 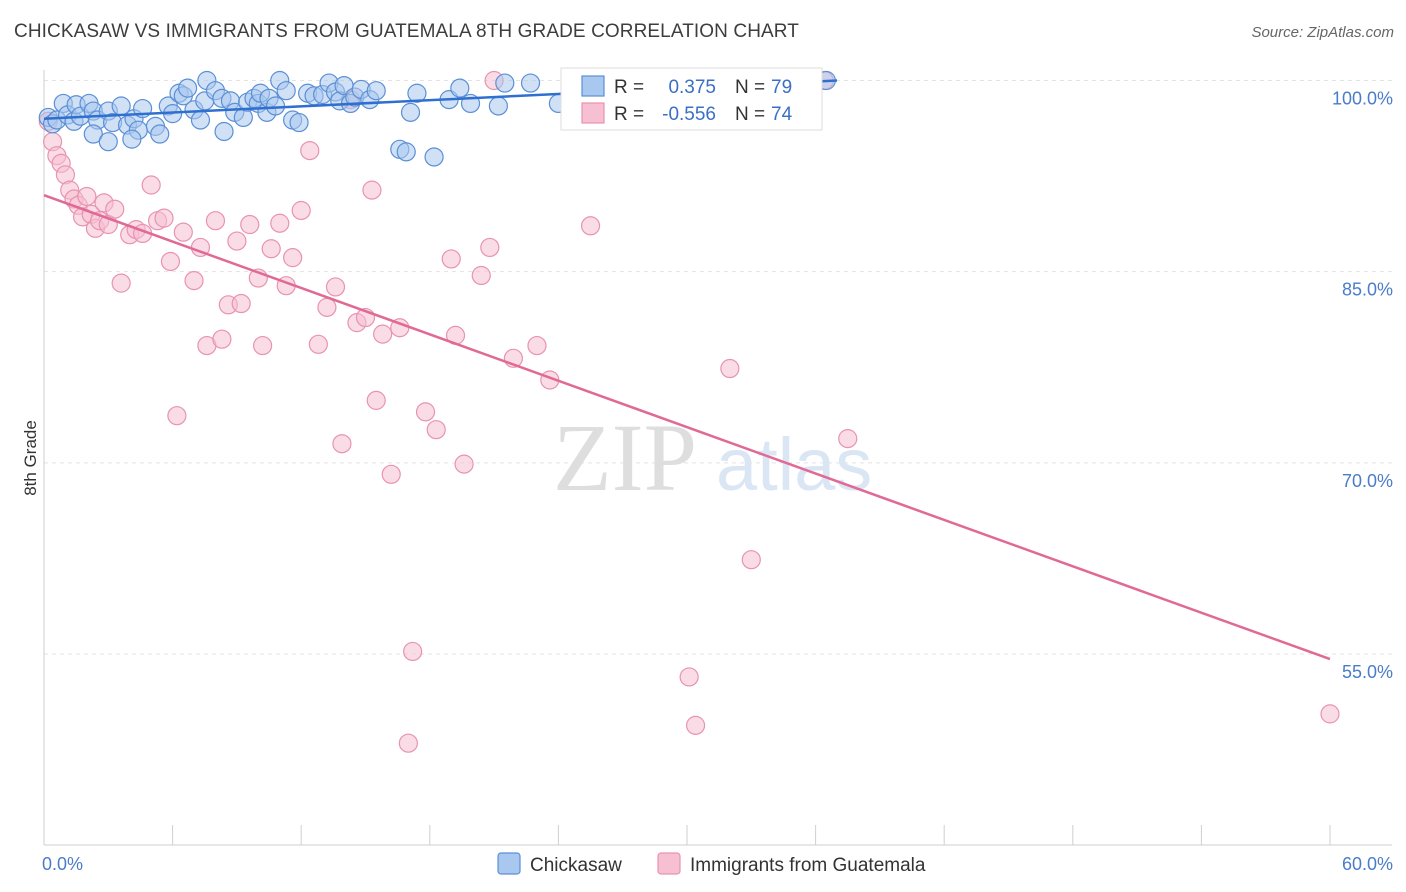 I want to click on legend-swatch-chickasaw, so click(x=593, y=86).